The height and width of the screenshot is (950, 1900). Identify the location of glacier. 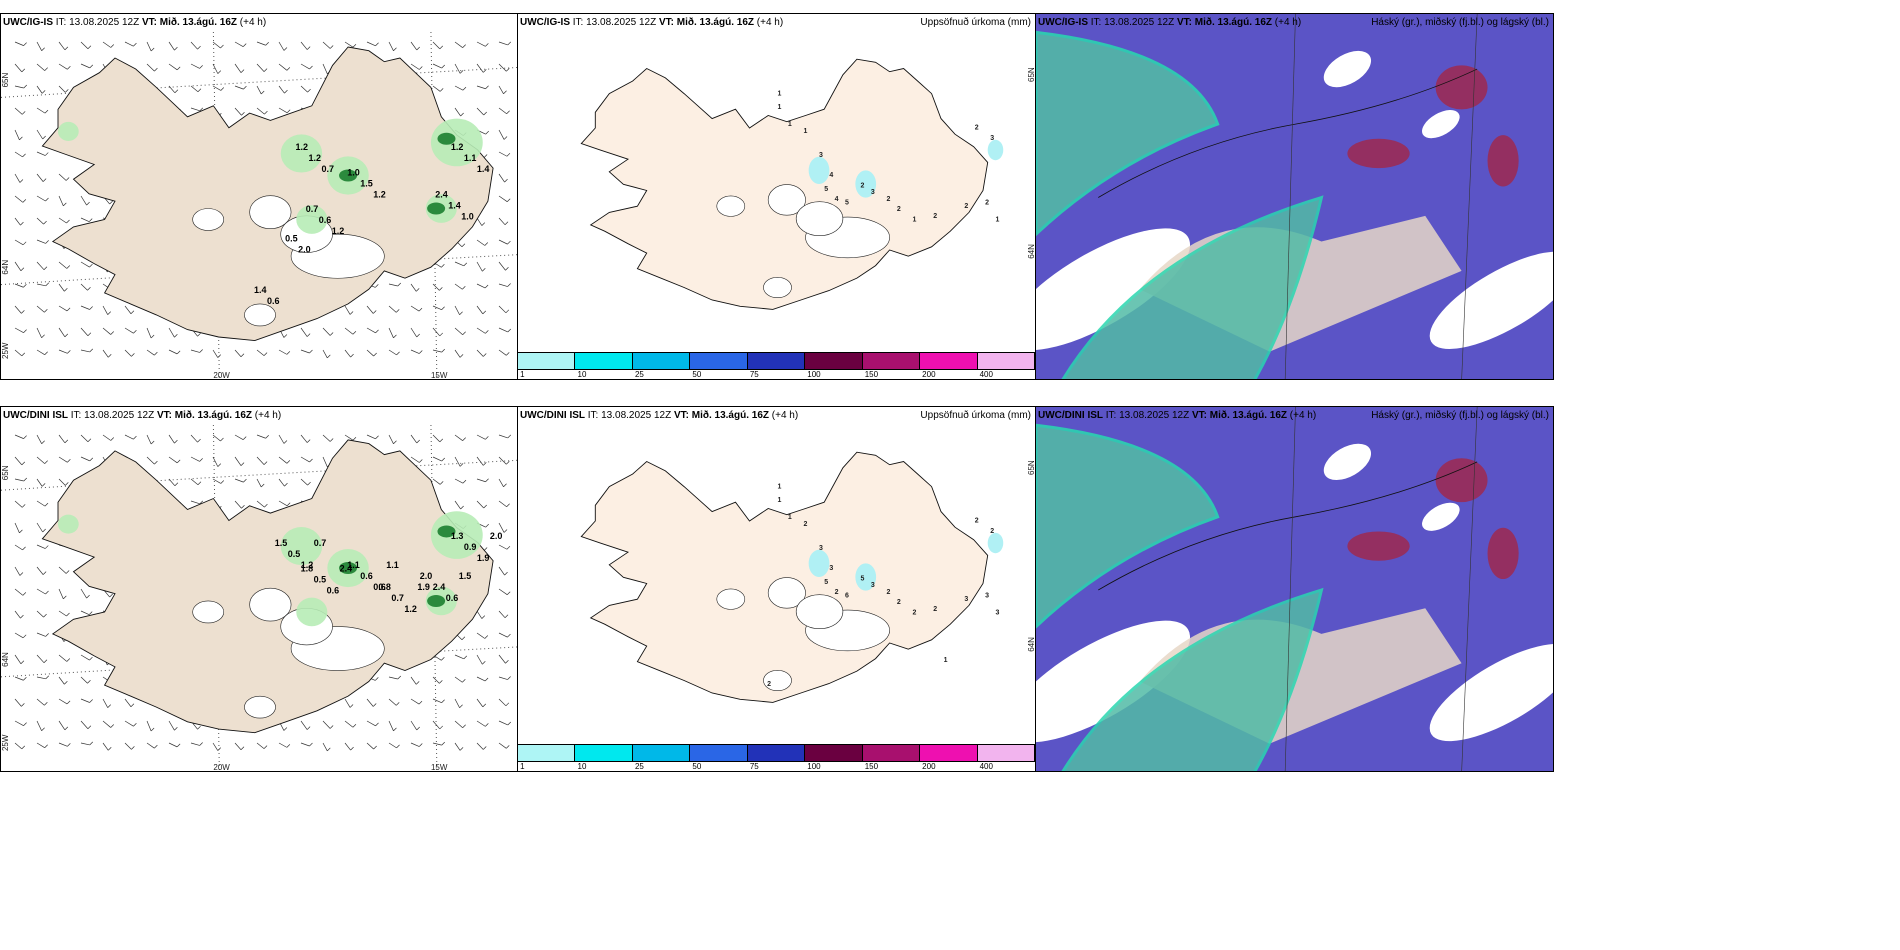
(270, 212).